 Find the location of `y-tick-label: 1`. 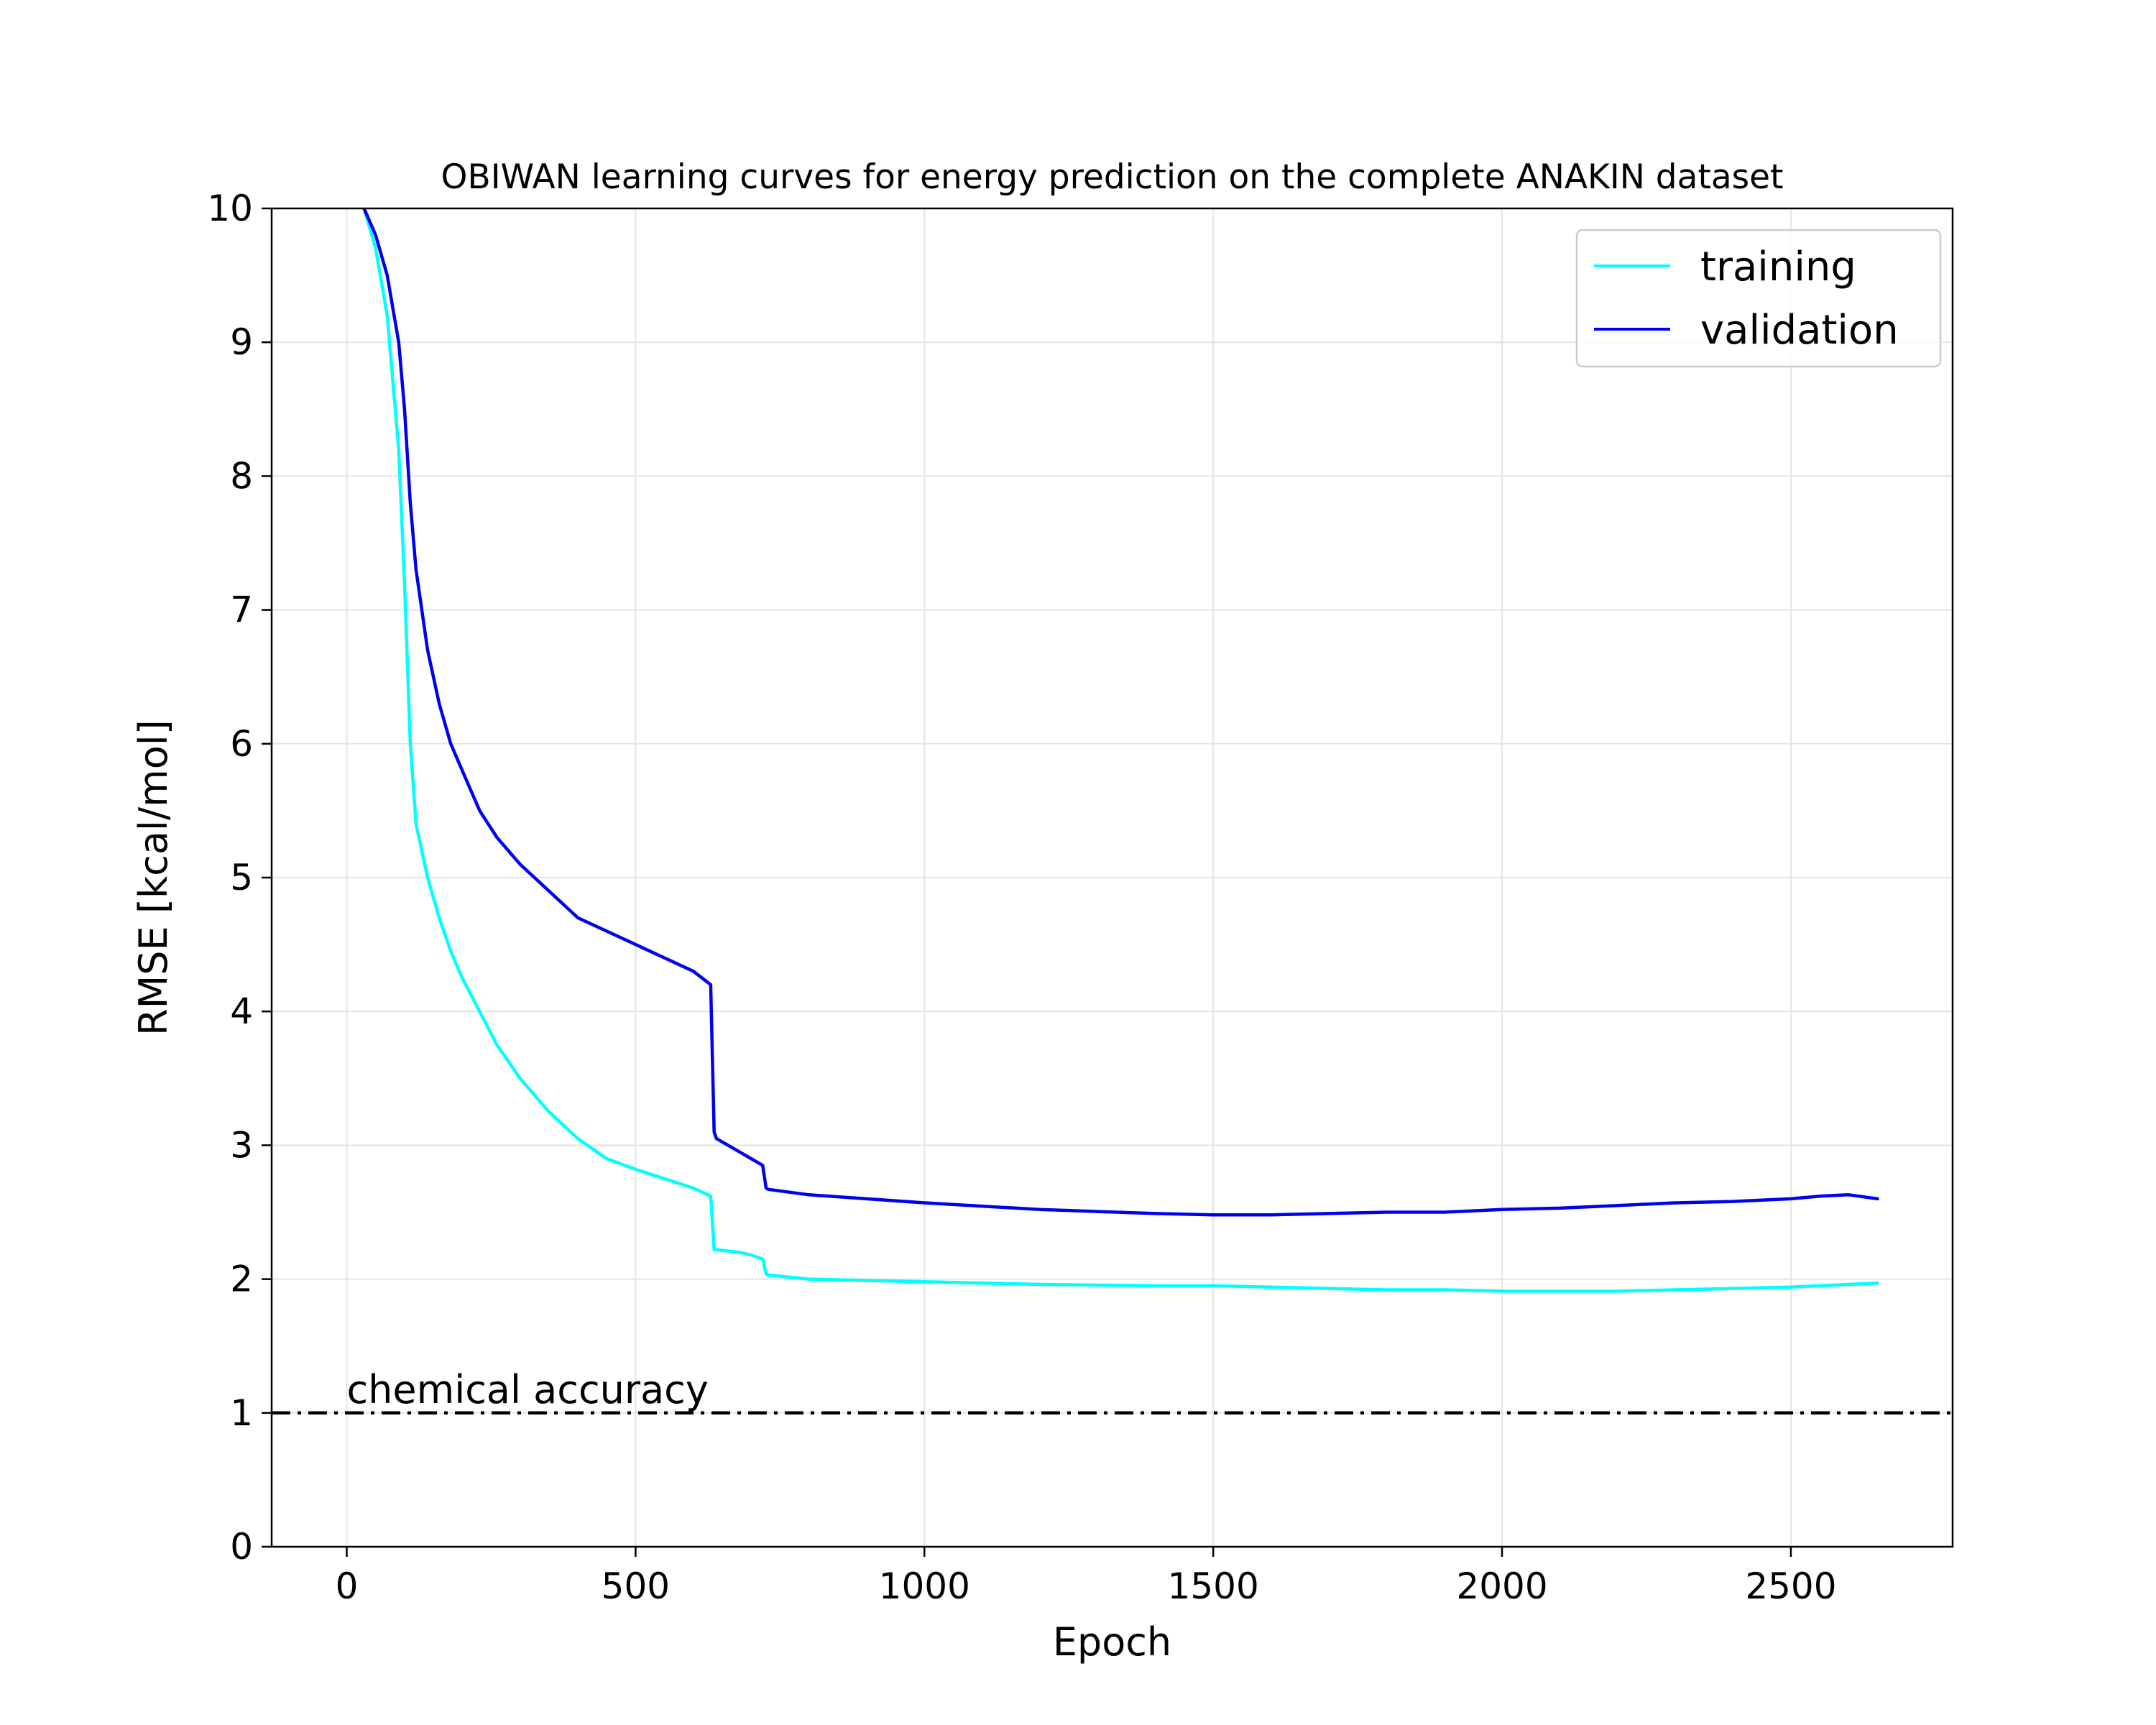

y-tick-label: 1 is located at coordinates (242, 1413).